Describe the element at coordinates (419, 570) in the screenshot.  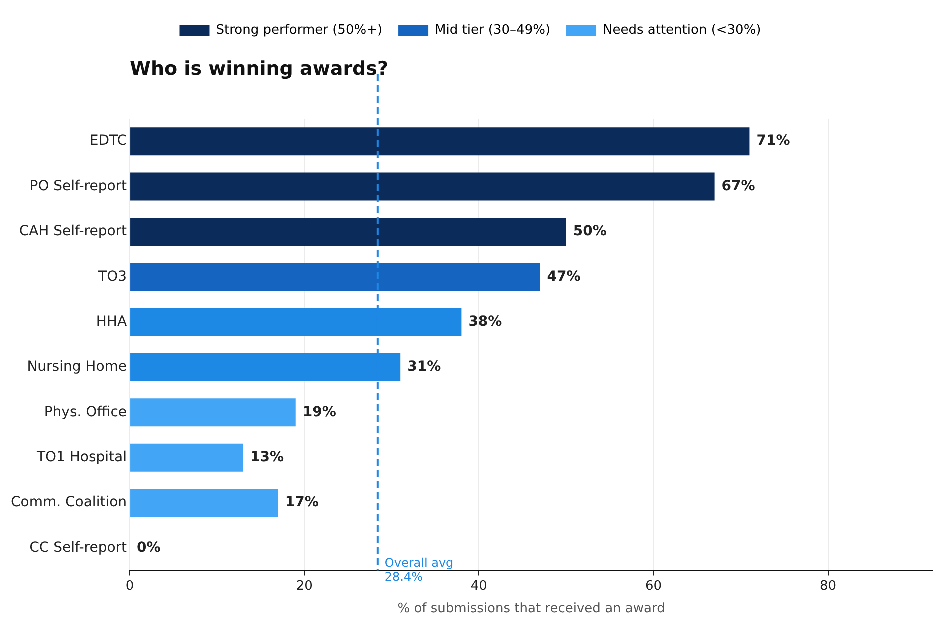
I see `ref-line-label: Overall avg 28.4%` at that location.